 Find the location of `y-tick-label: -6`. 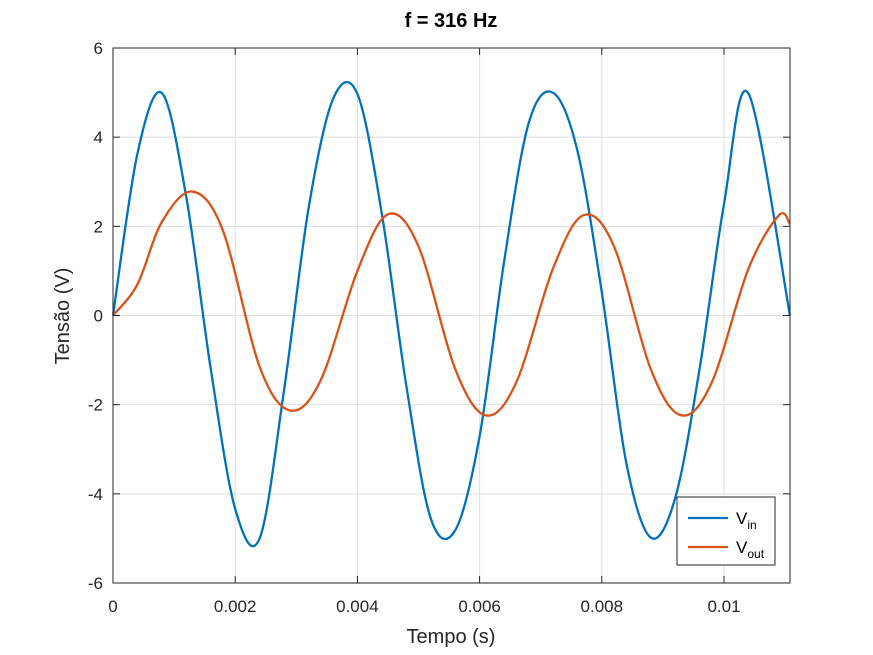

y-tick-label: -6 is located at coordinates (95, 583).